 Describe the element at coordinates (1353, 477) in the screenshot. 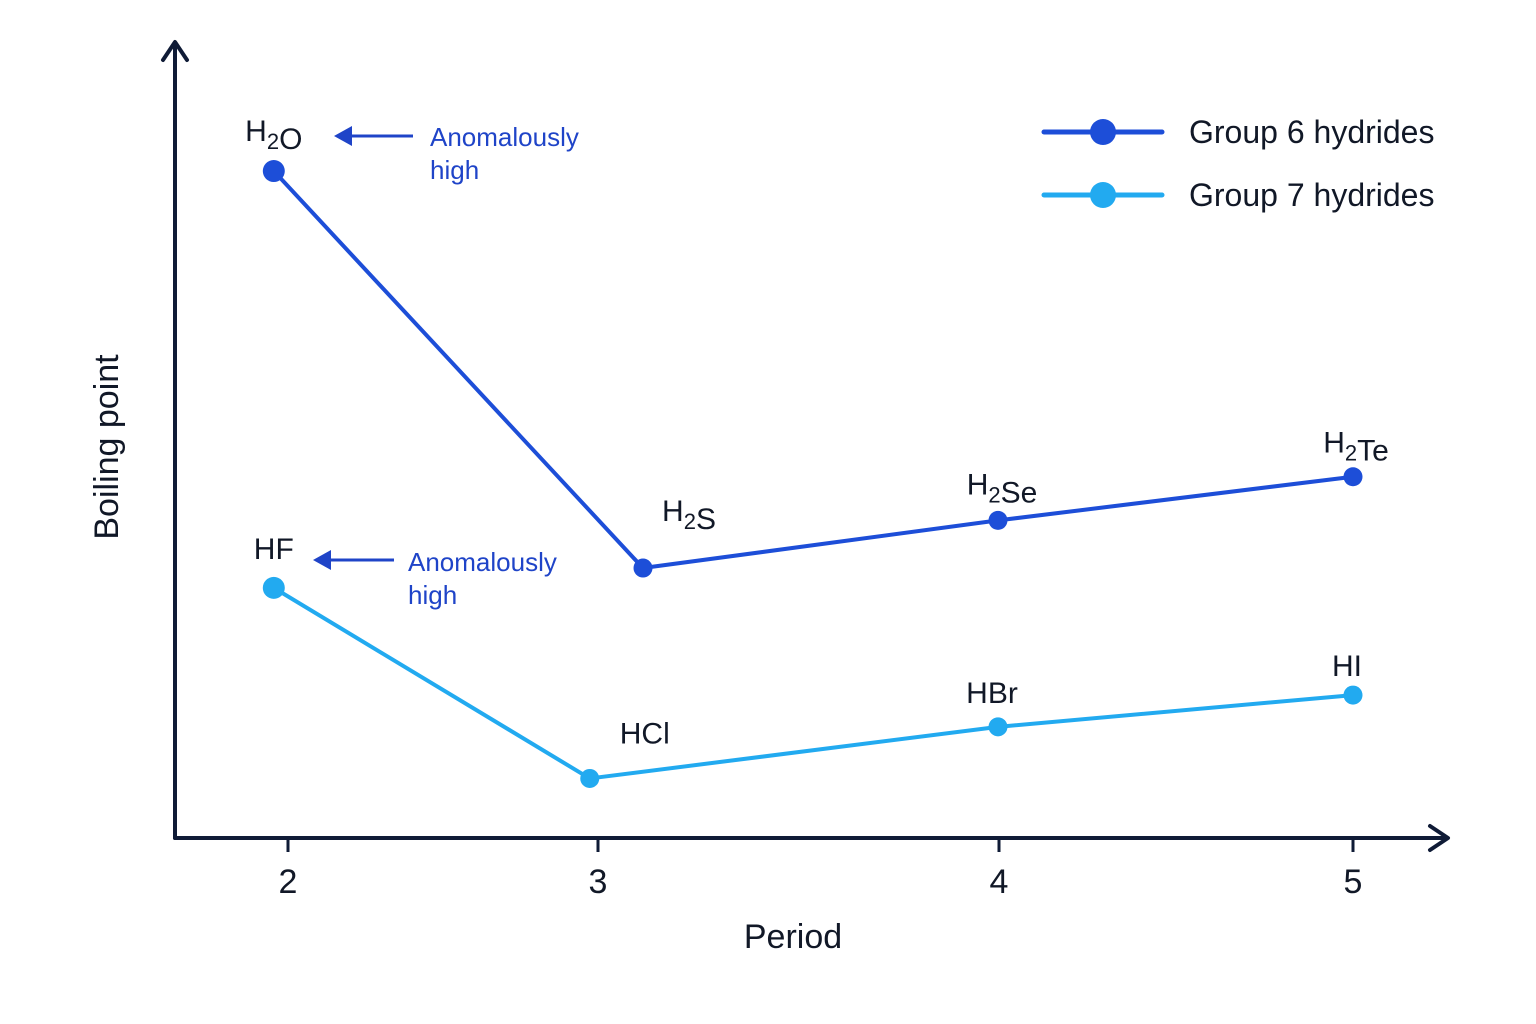

I see `group6-point-h2te` at that location.